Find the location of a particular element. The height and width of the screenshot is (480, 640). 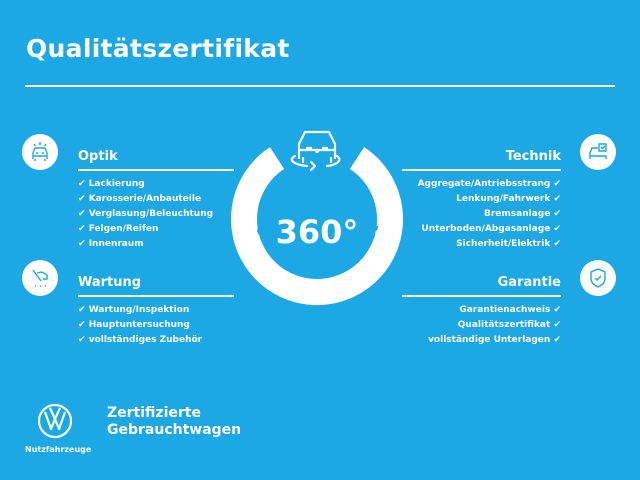

list-item: ✔ Felgen/Reifen is located at coordinates (145, 229).